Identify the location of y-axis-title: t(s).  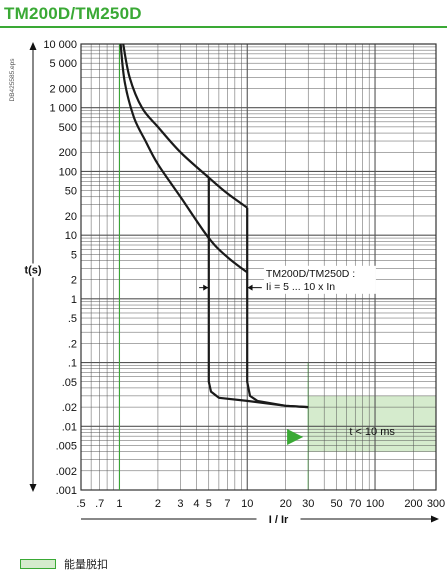
(32, 271).